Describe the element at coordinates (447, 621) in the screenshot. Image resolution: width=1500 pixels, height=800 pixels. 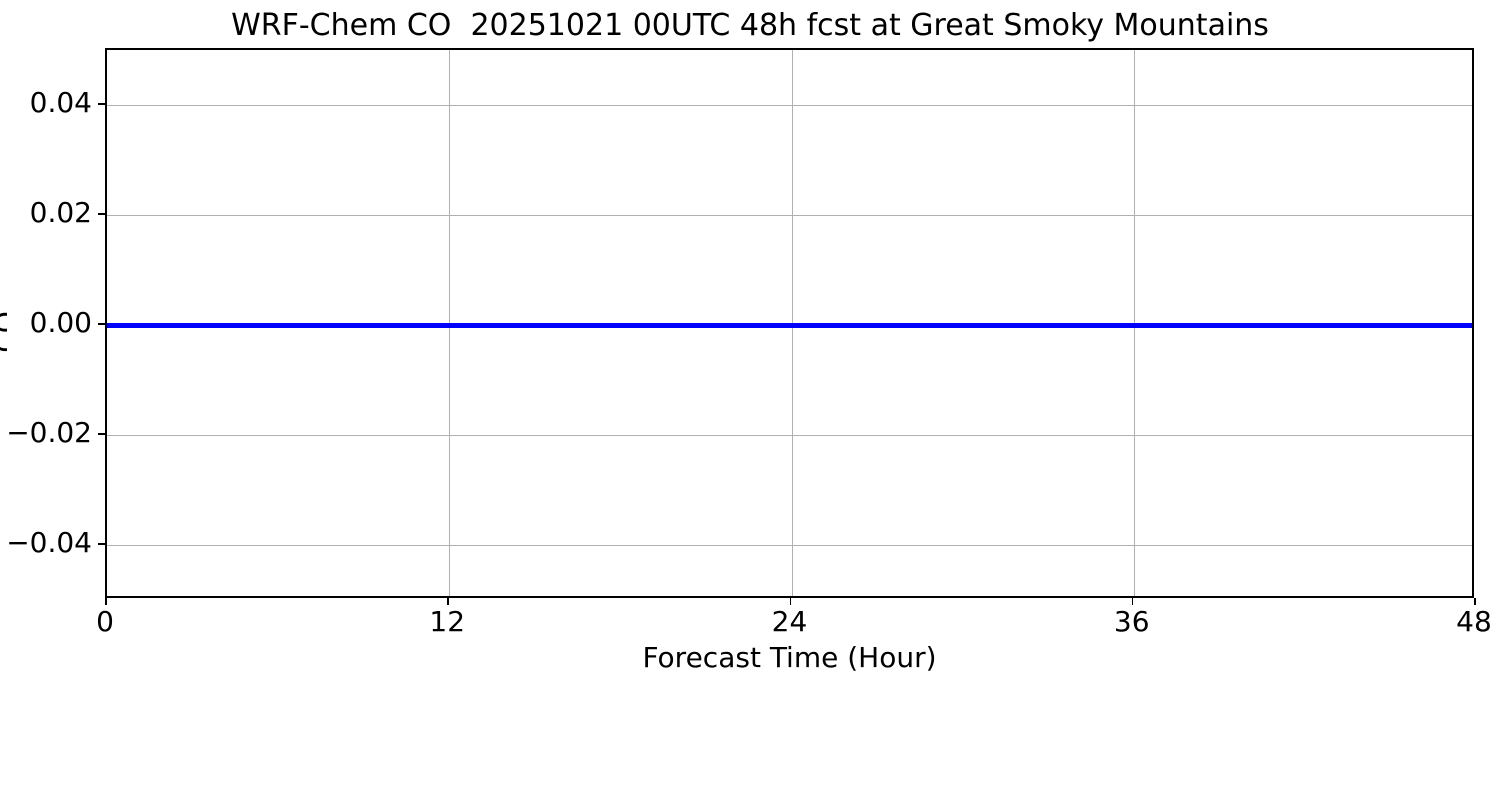
I see `x-tick-label: 12` at that location.